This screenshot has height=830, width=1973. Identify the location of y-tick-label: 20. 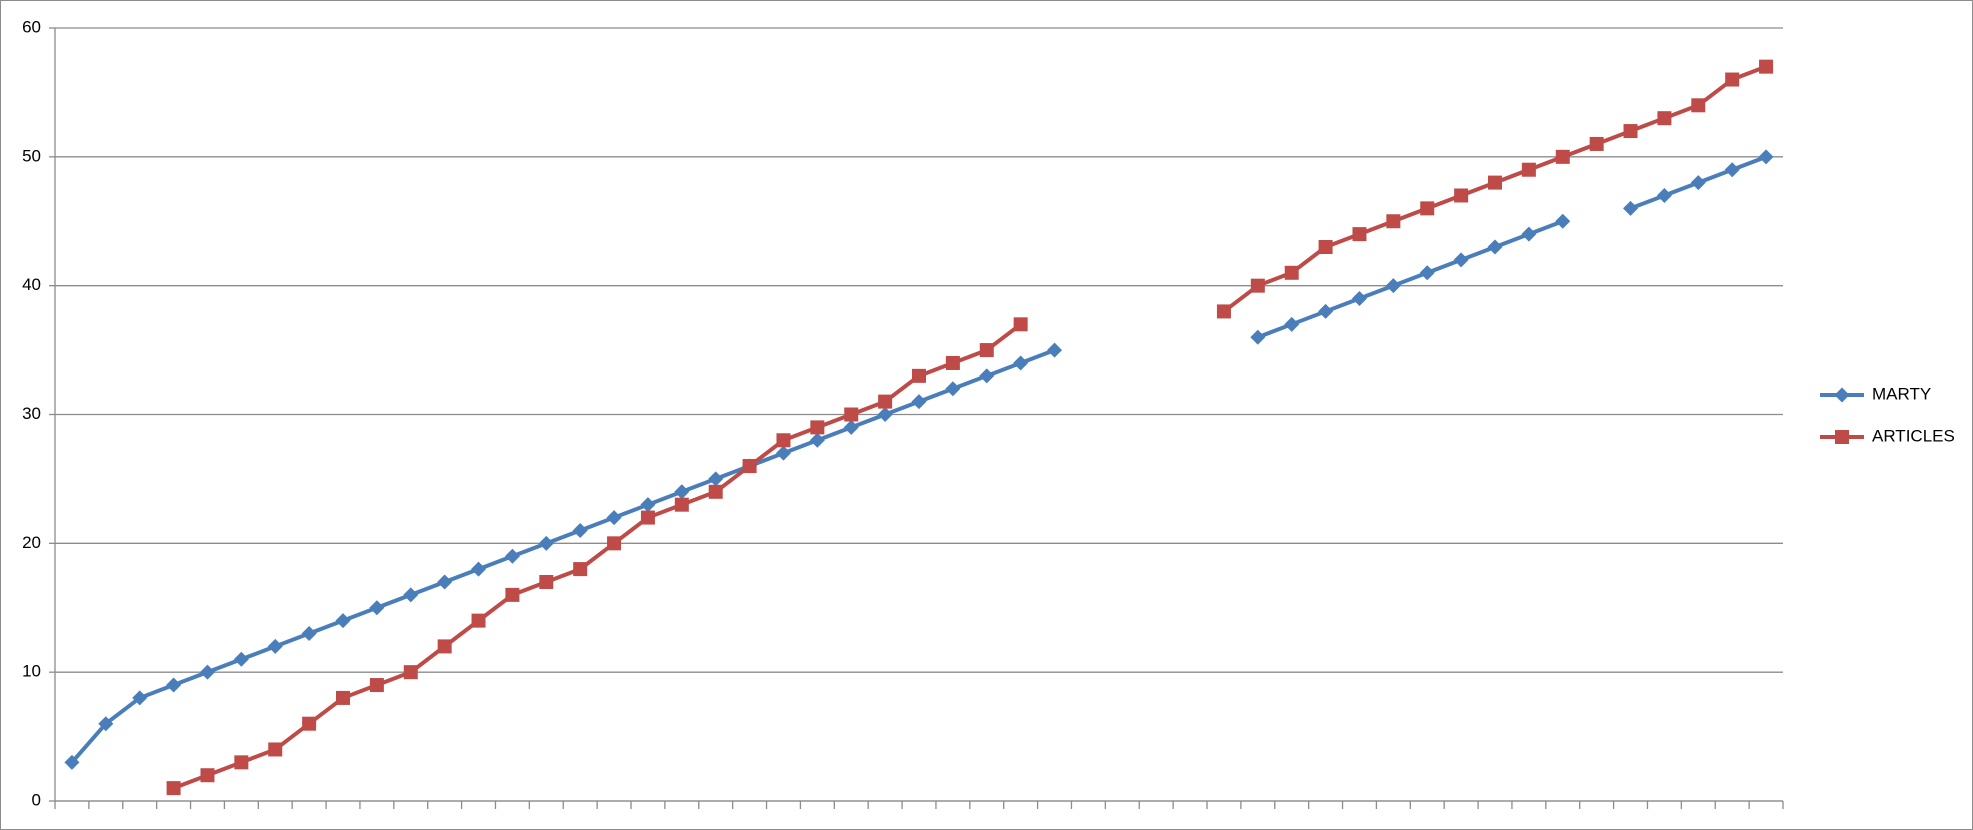
(31, 542).